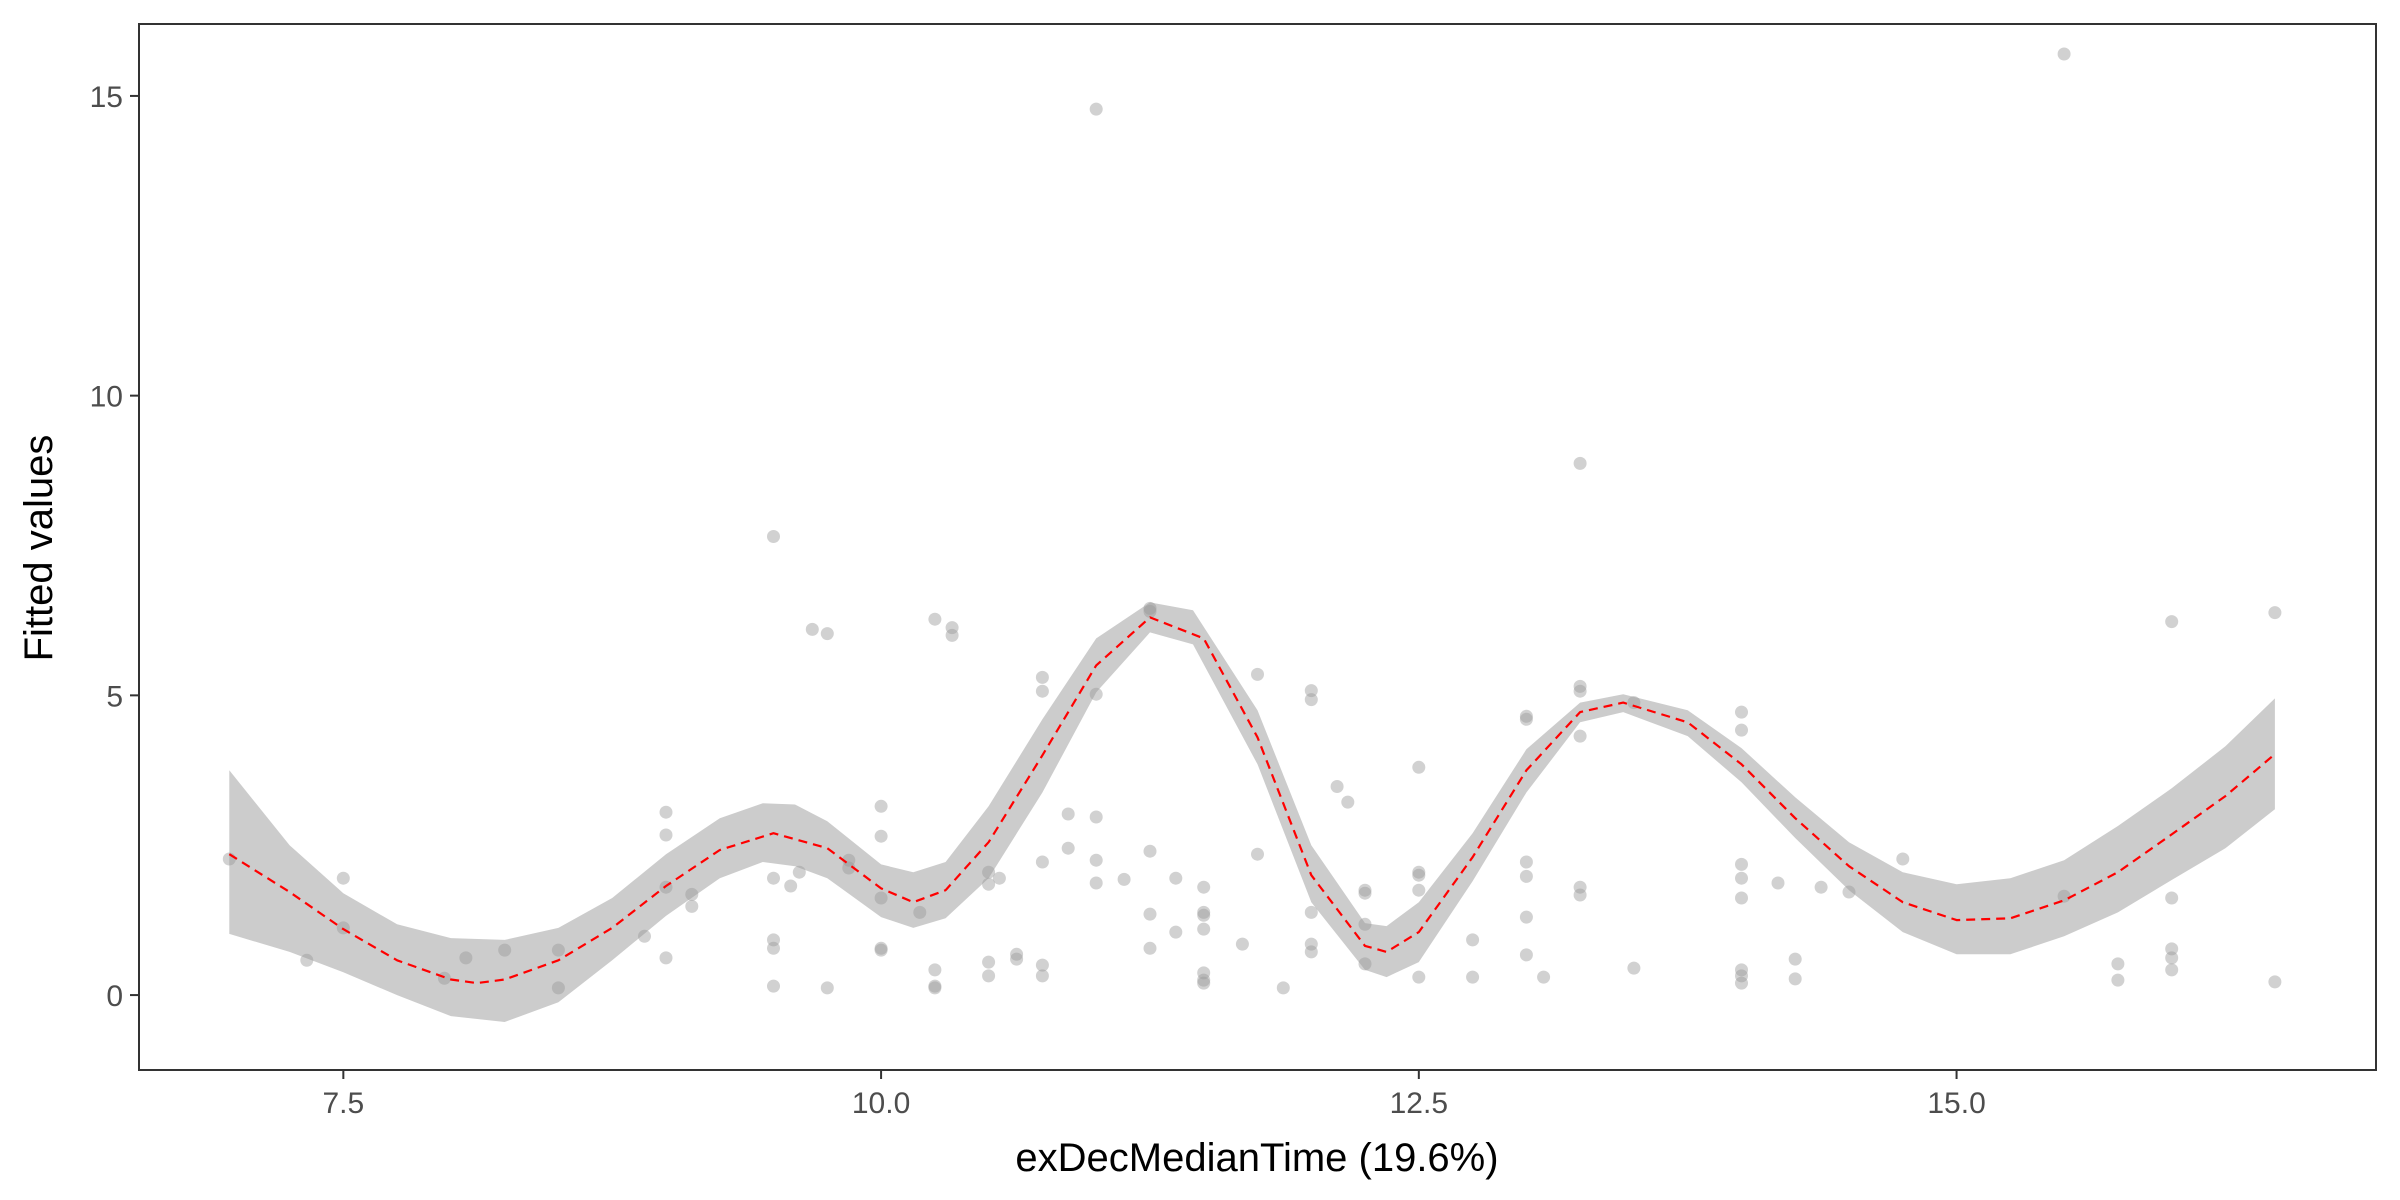 The height and width of the screenshot is (1200, 2400). What do you see at coordinates (343, 1103) in the screenshot?
I see `x-tick-label: 7.5` at bounding box center [343, 1103].